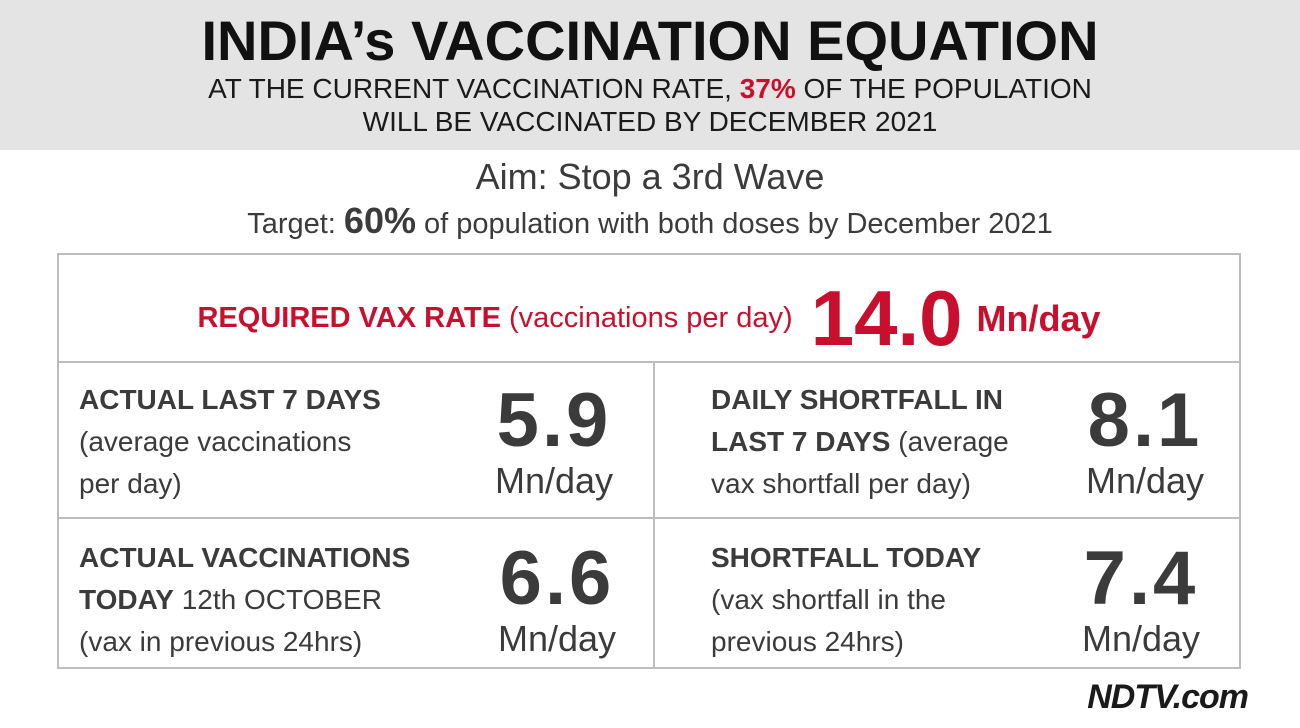  Describe the element at coordinates (807, 641) in the screenshot. I see `cell-desc: previous 24hrs)` at that location.